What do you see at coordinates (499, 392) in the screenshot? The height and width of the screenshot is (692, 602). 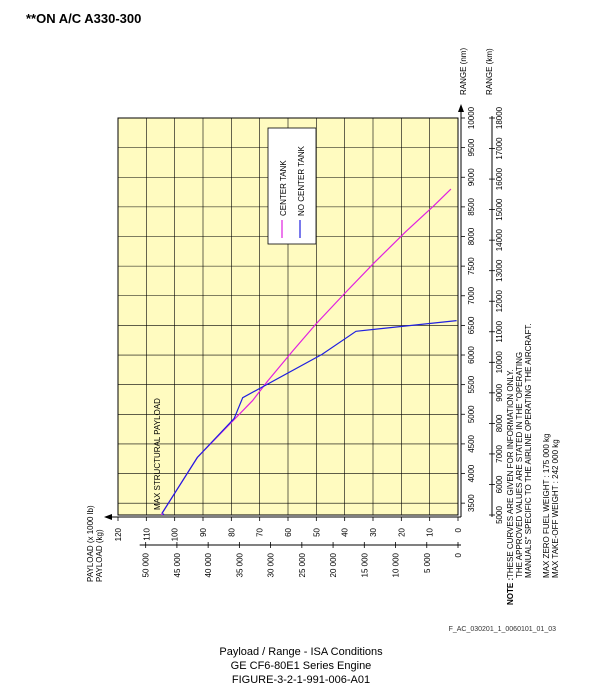 I see `tick-label-range-km: 9000` at bounding box center [499, 392].